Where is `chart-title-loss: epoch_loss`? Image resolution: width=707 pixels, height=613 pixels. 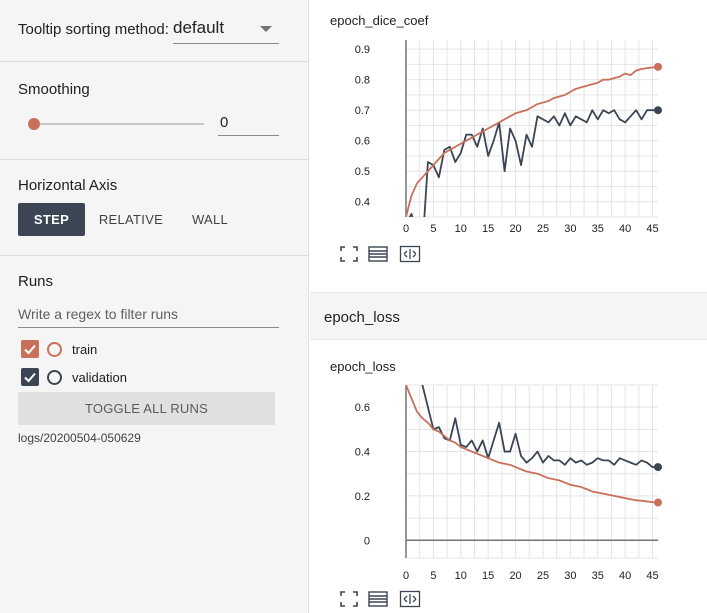 chart-title-loss: epoch_loss is located at coordinates (363, 366).